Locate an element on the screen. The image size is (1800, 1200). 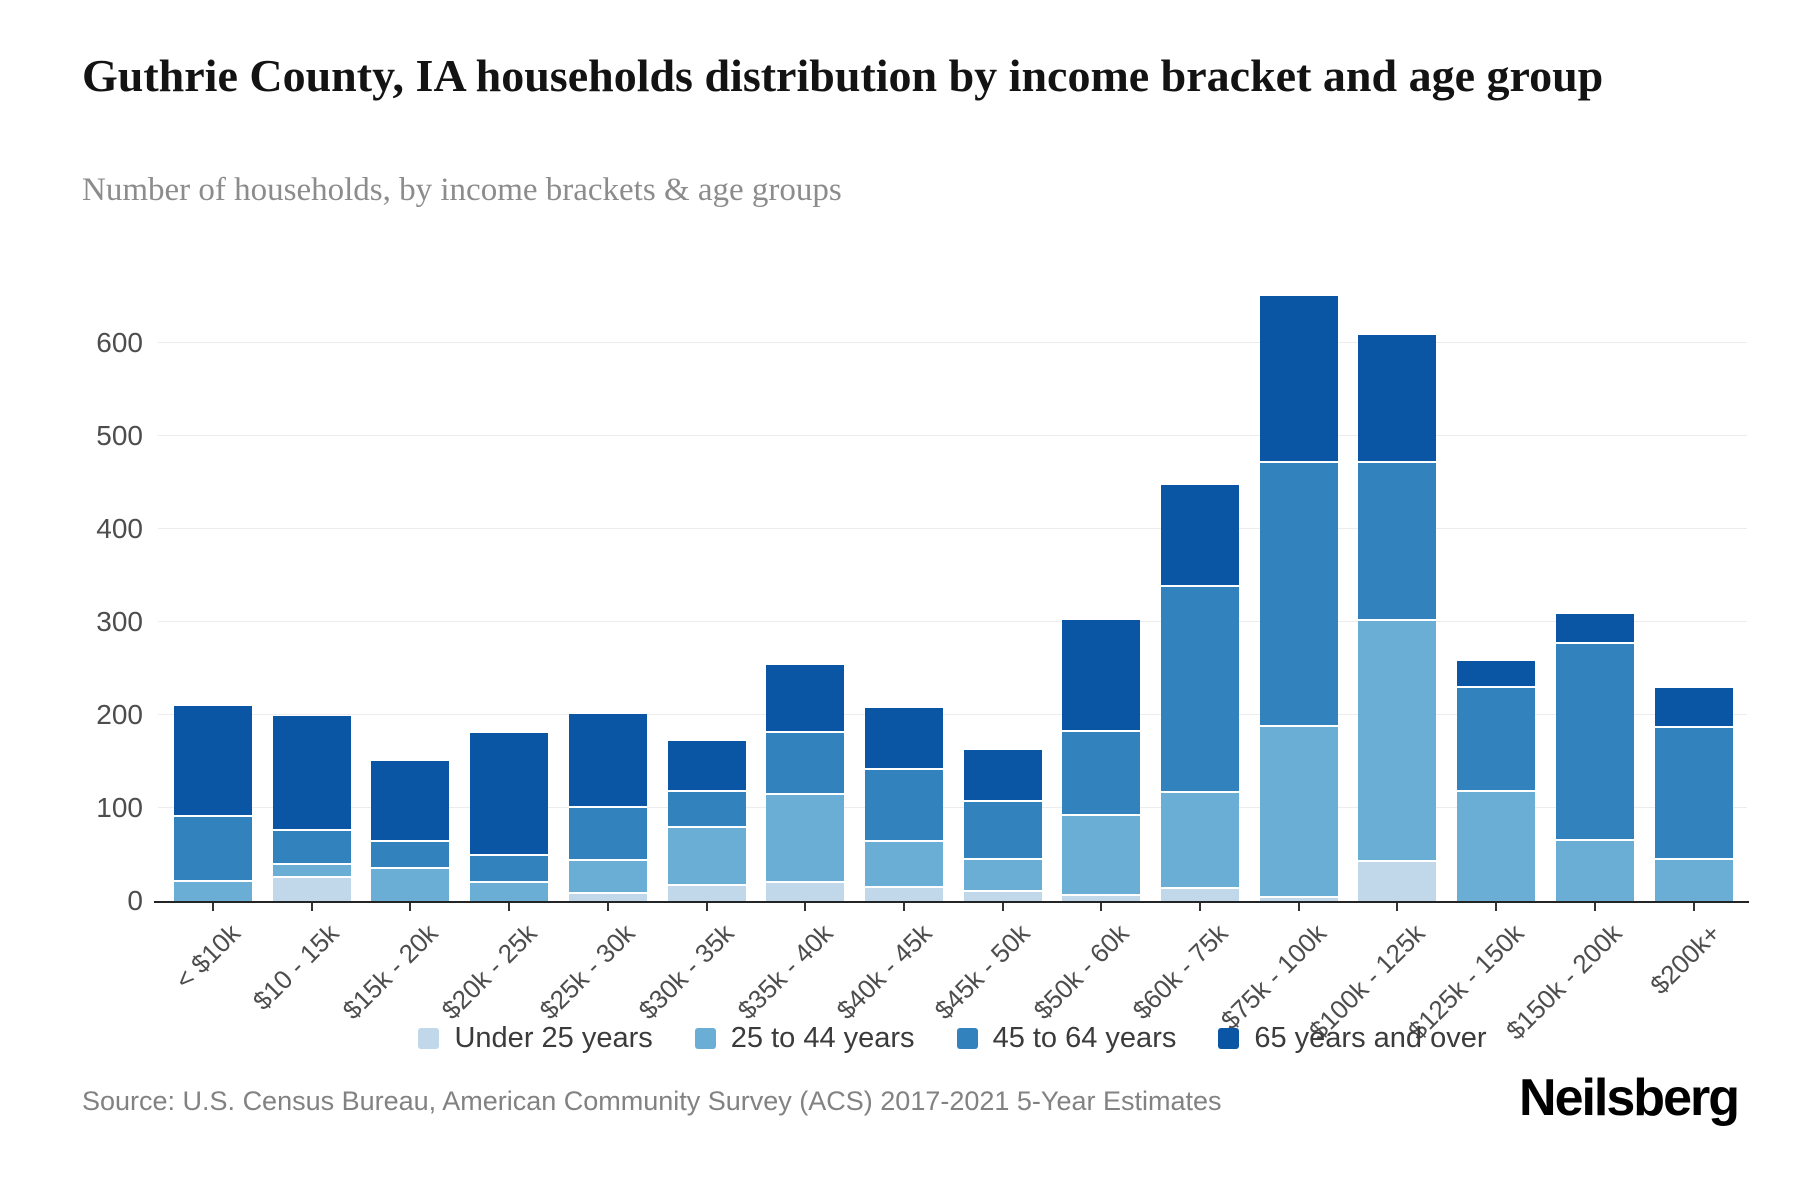
y-axis-label-400: 400 is located at coordinates (119, 528).